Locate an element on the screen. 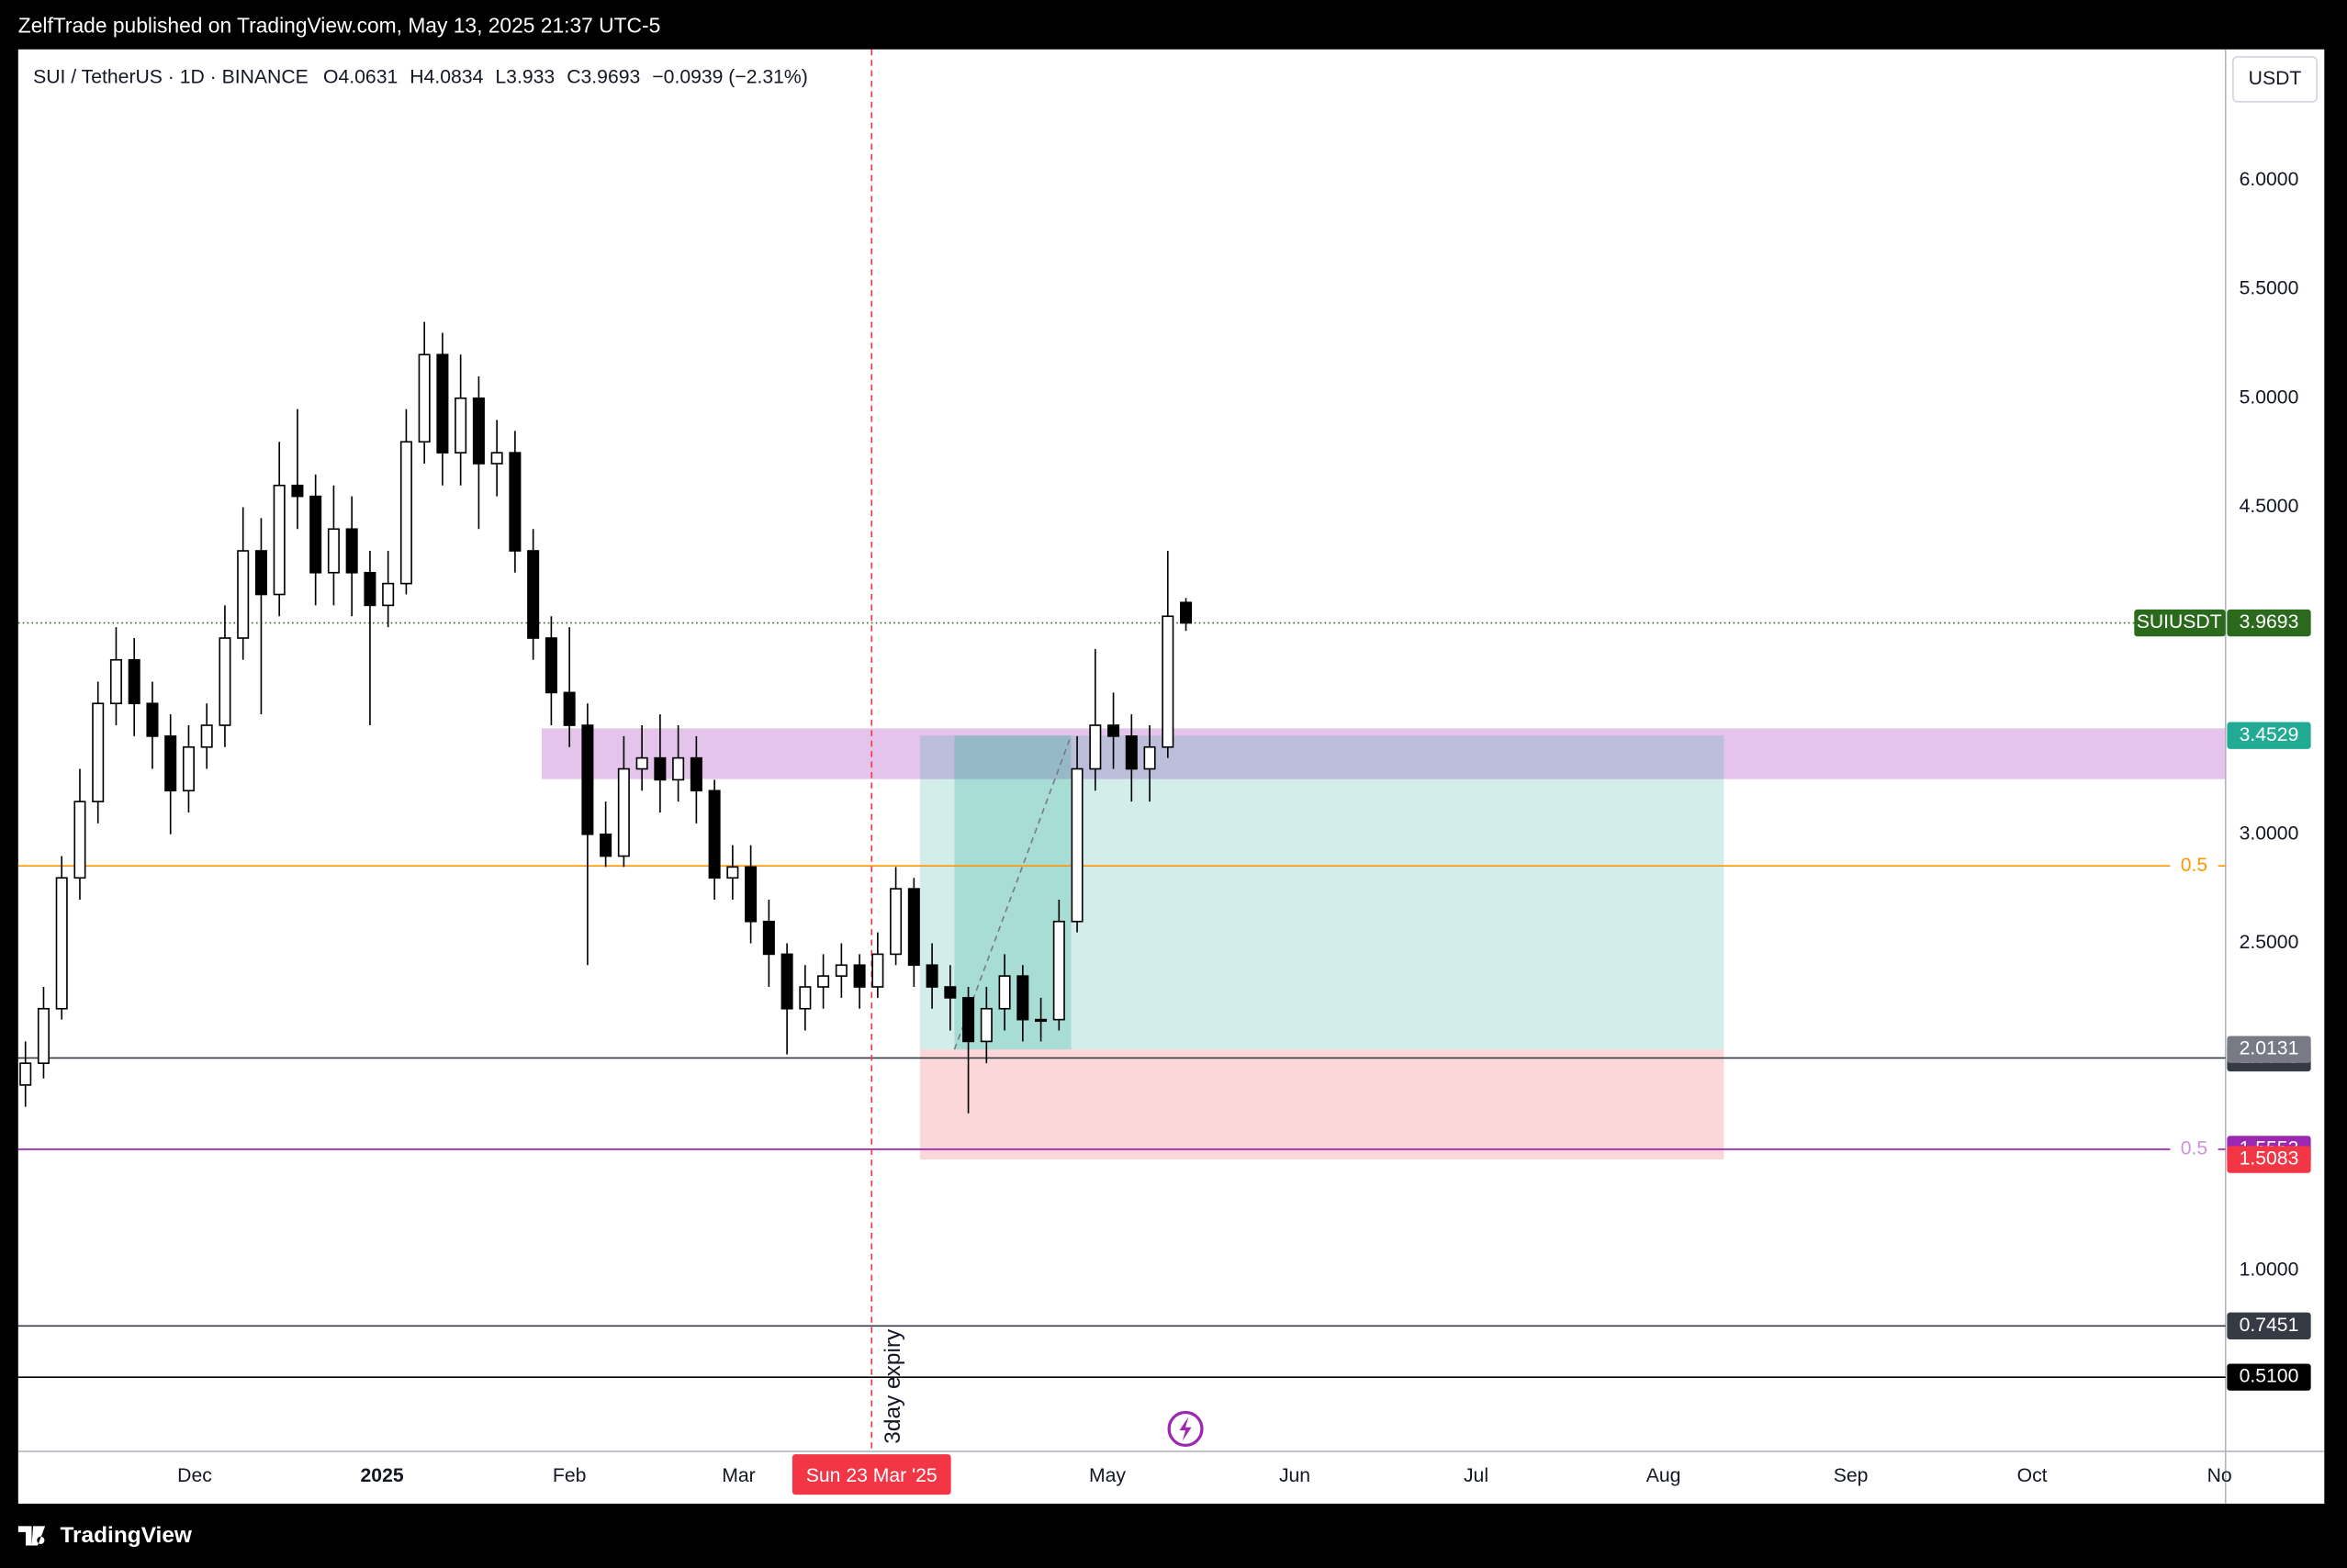 The height and width of the screenshot is (1568, 2347). stop-tag-box is located at coordinates (2269, 1159).